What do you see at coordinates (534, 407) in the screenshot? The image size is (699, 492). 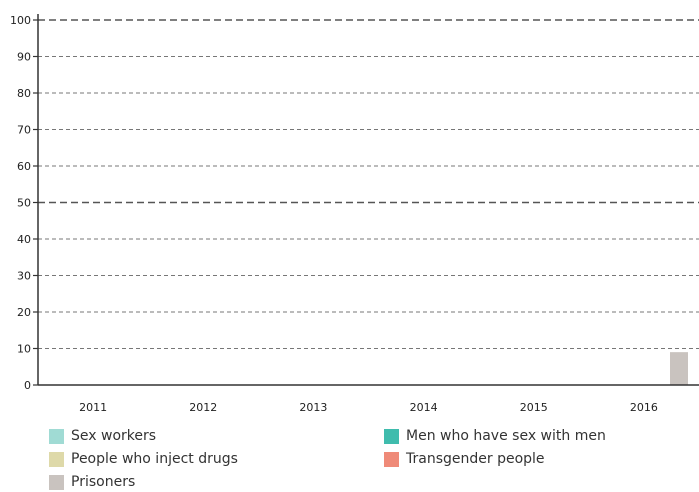 I see `x-tick-label: 2015` at bounding box center [534, 407].